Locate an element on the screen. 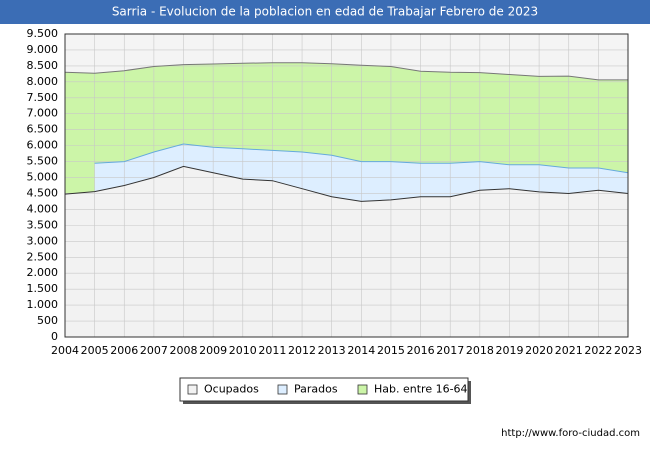  x-tick-label: 2015 is located at coordinates (391, 350).